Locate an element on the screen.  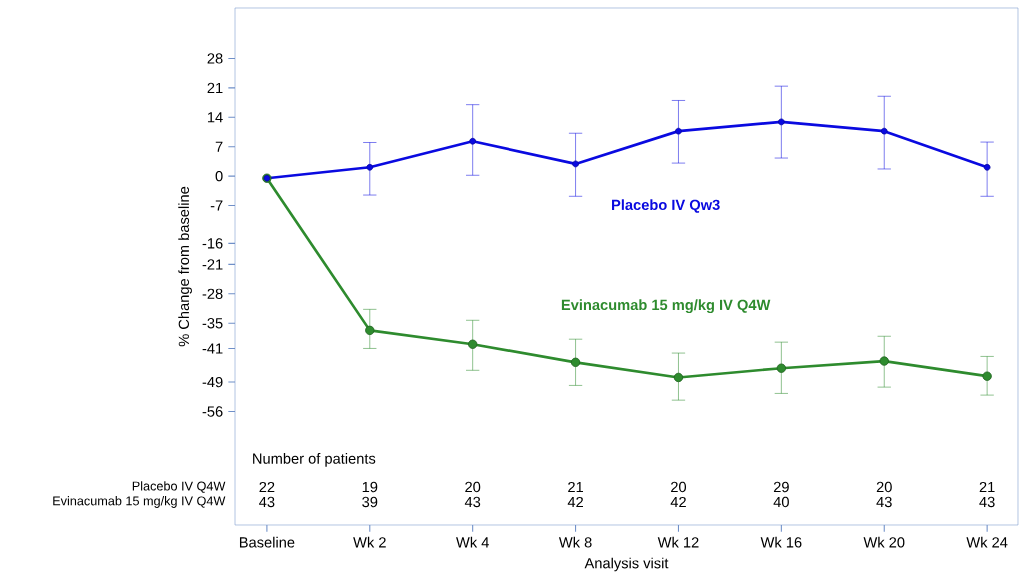
y-tick-label: -16 is located at coordinates (212, 243).